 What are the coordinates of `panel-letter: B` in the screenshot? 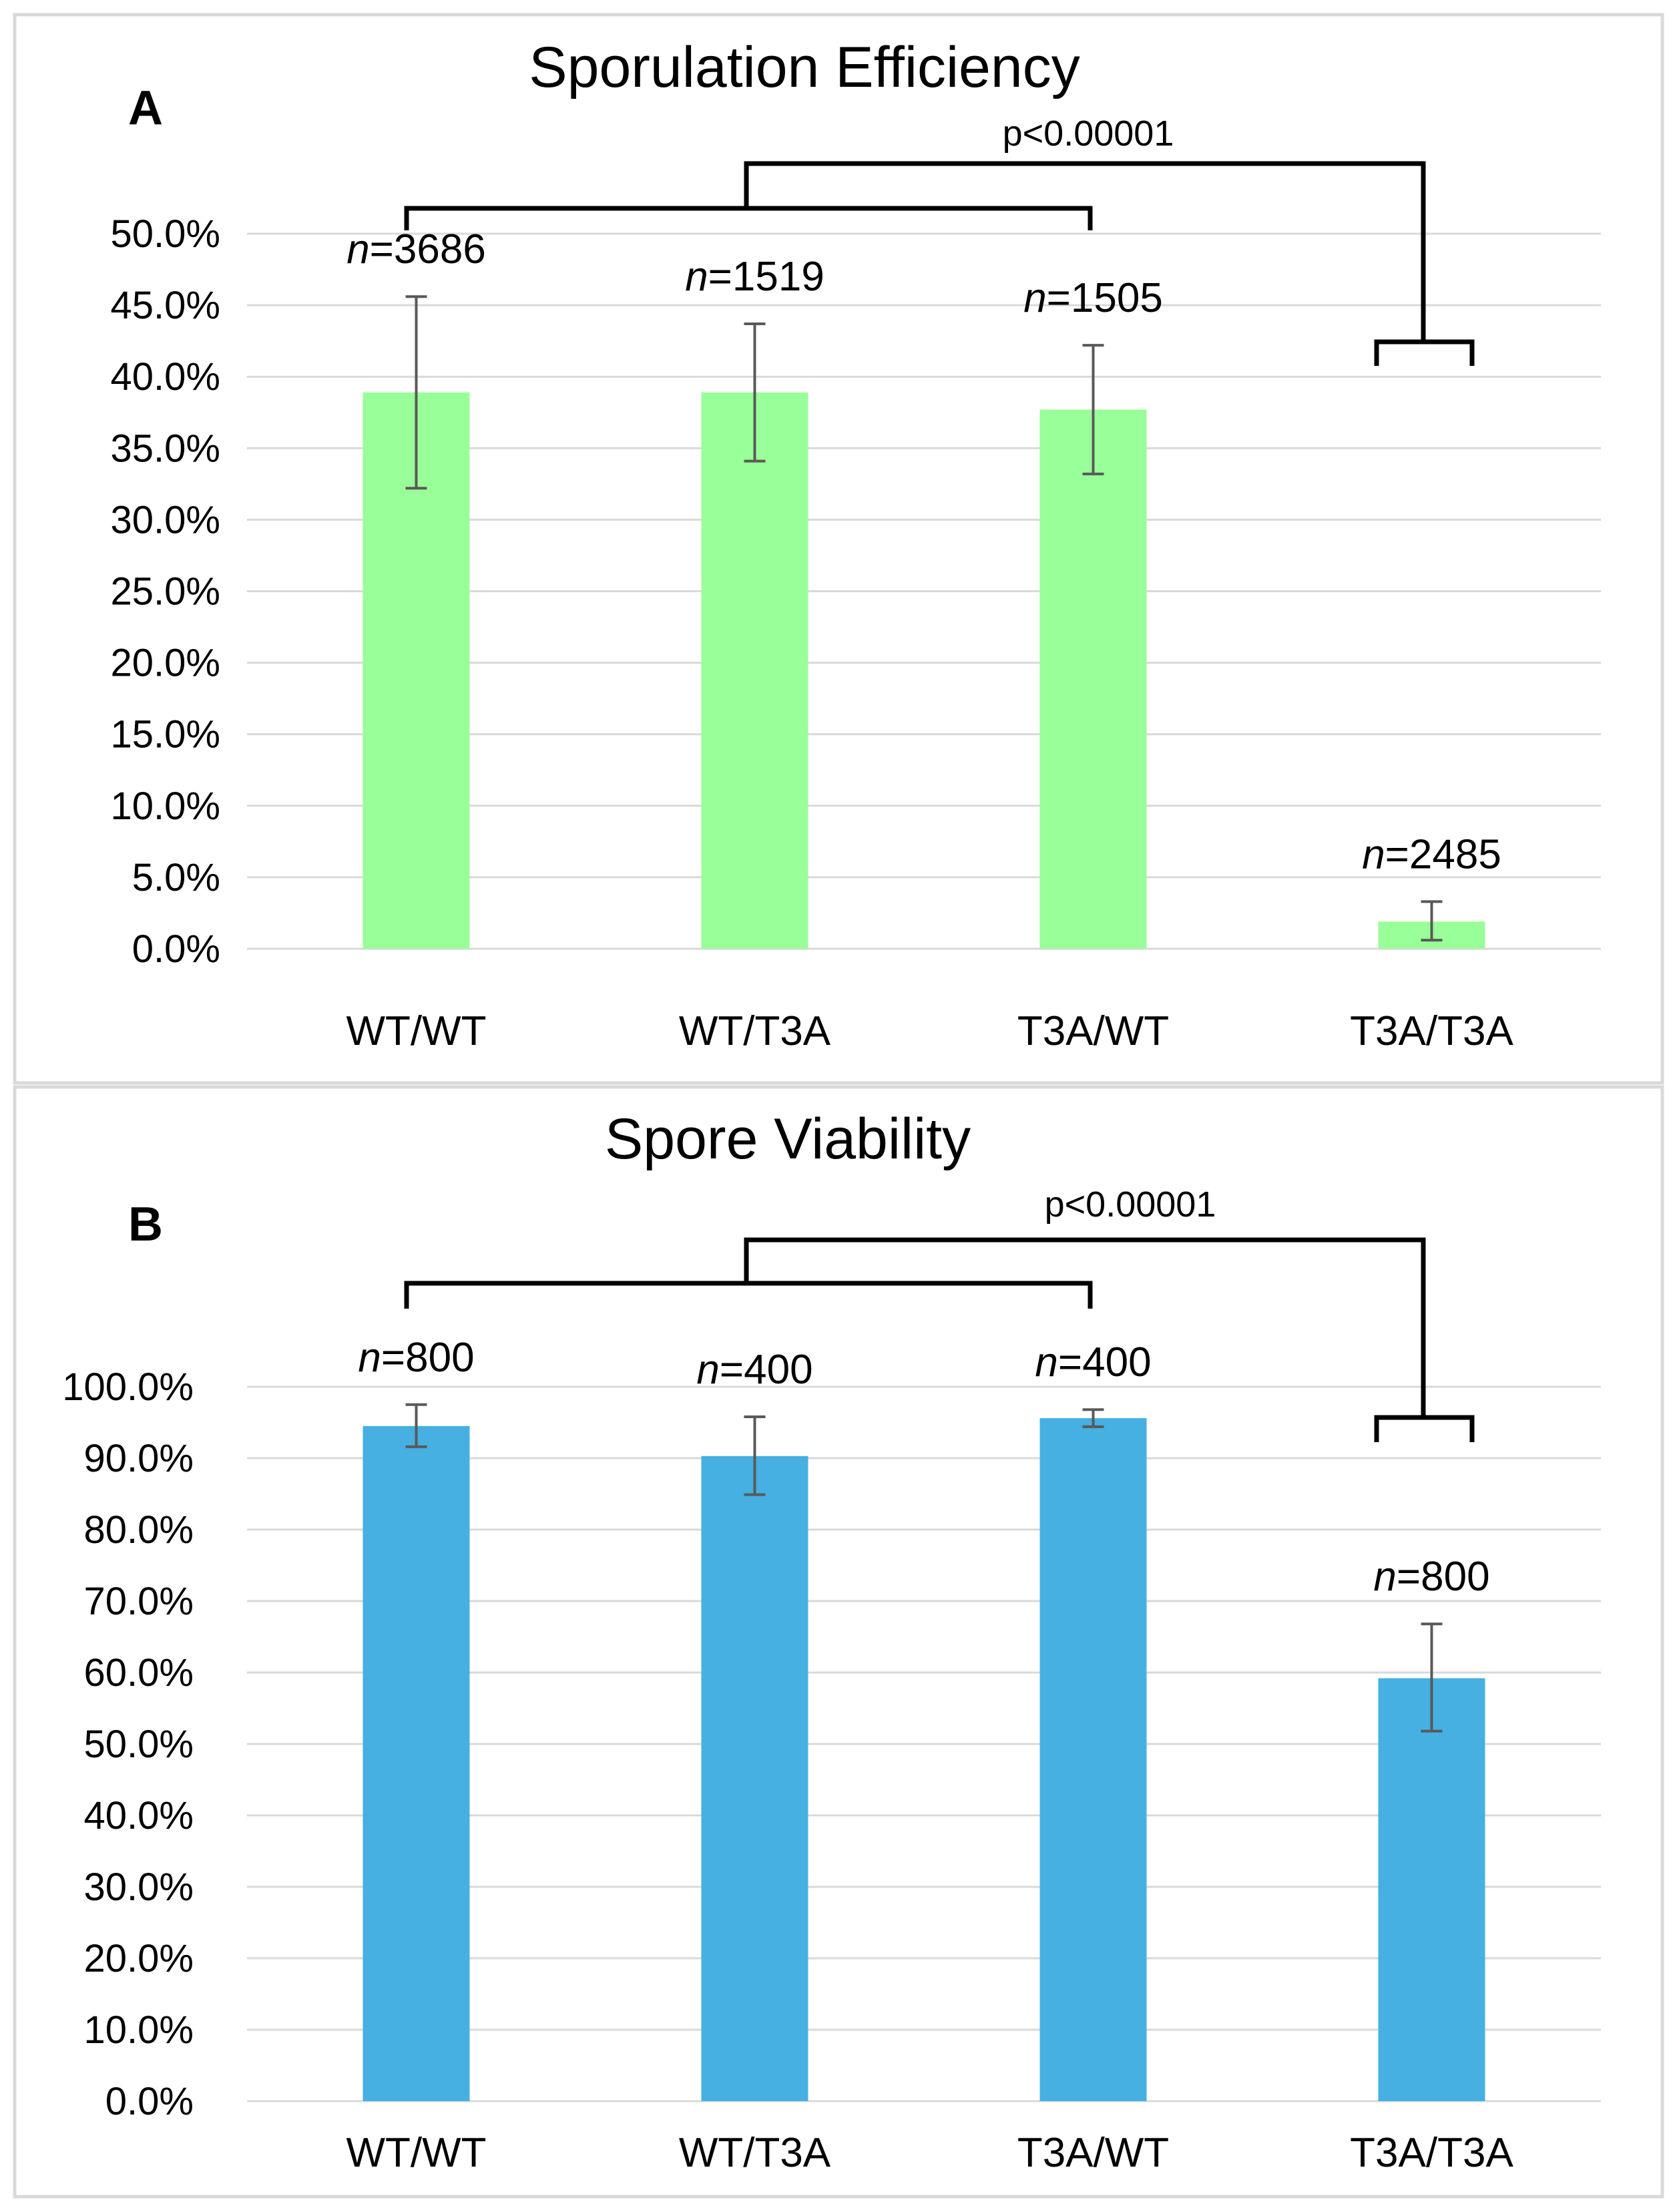 It's located at (145, 1224).